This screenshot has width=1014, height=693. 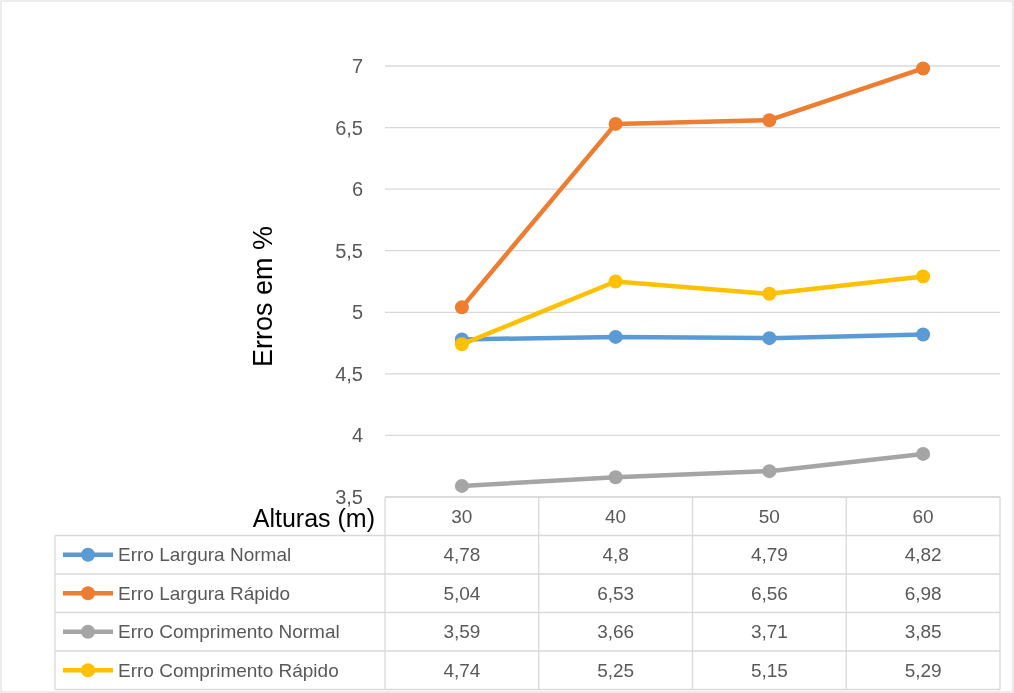 What do you see at coordinates (228, 670) in the screenshot?
I see `legend-label: Erro Comprimento Rápido` at bounding box center [228, 670].